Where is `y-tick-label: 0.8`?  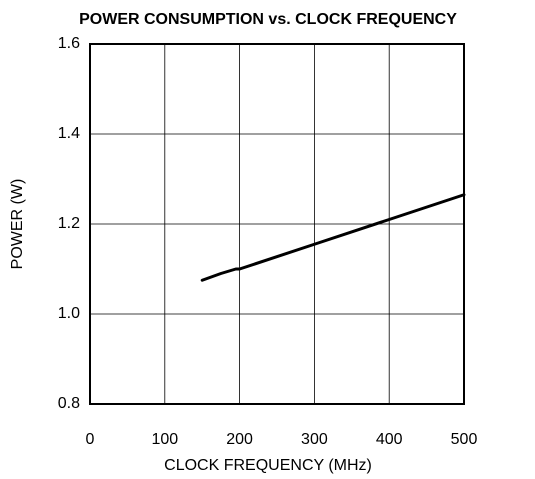
y-tick-label: 0.8 is located at coordinates (69, 403).